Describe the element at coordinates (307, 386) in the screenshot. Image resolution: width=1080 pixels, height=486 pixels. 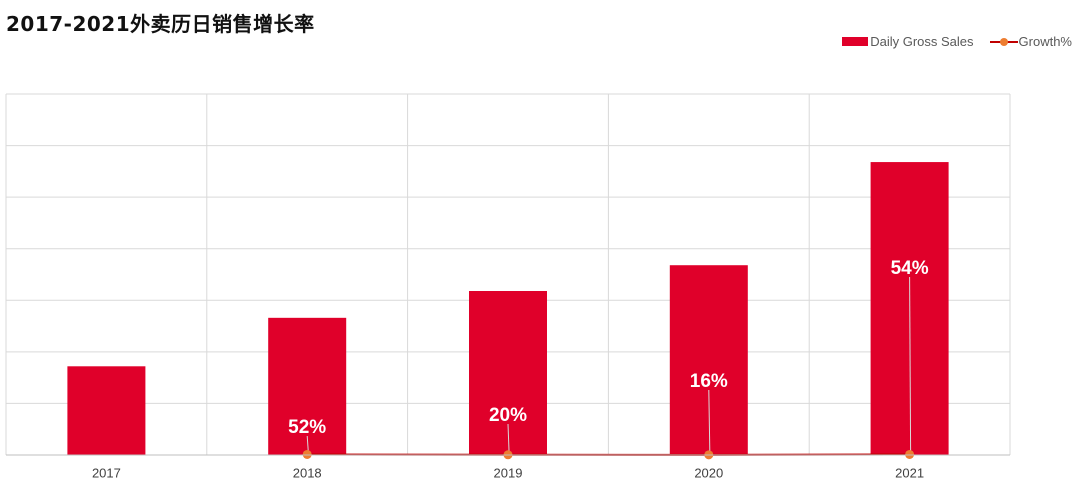
I see `bar-2018` at that location.